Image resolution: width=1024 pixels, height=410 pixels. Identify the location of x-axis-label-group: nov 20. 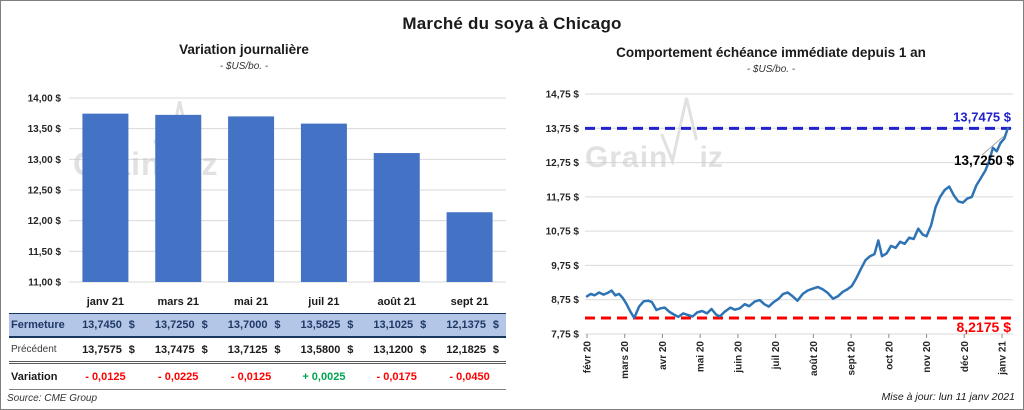
(927, 357).